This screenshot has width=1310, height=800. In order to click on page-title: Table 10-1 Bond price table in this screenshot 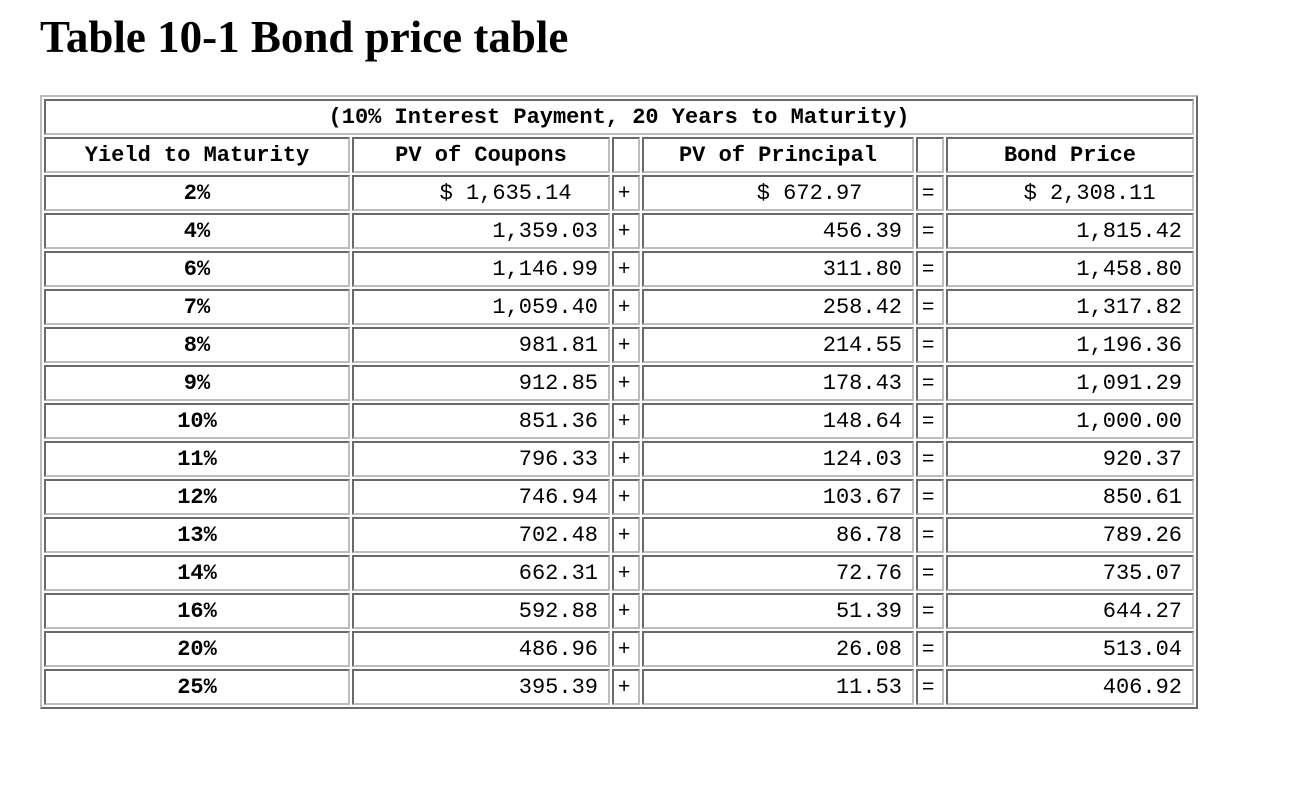, I will do `click(304, 37)`.